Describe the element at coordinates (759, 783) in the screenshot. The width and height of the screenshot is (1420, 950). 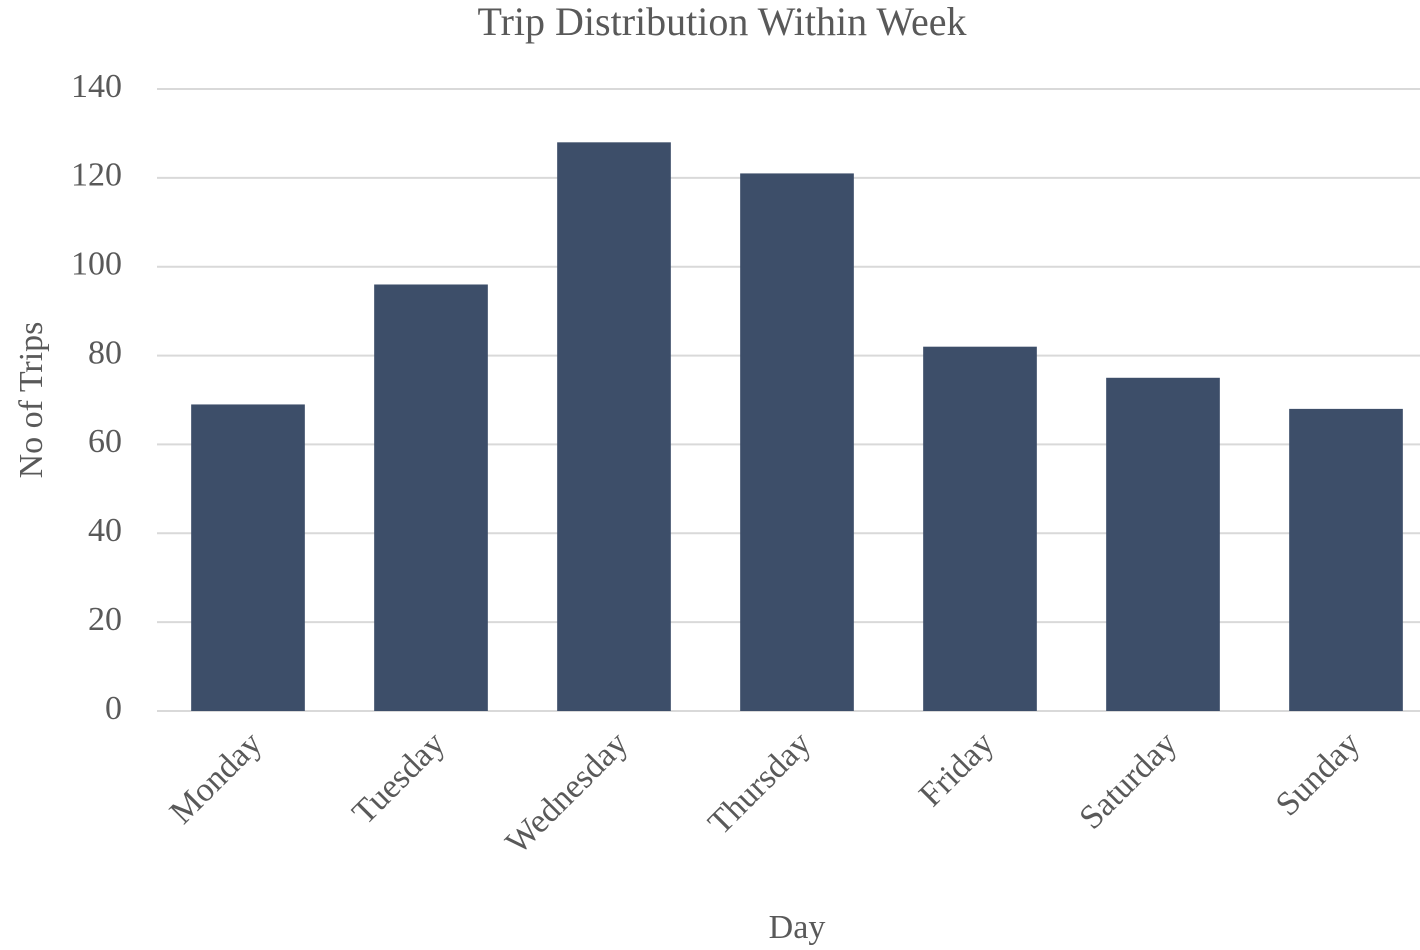
I see `x-tick-label: Thursday` at that location.